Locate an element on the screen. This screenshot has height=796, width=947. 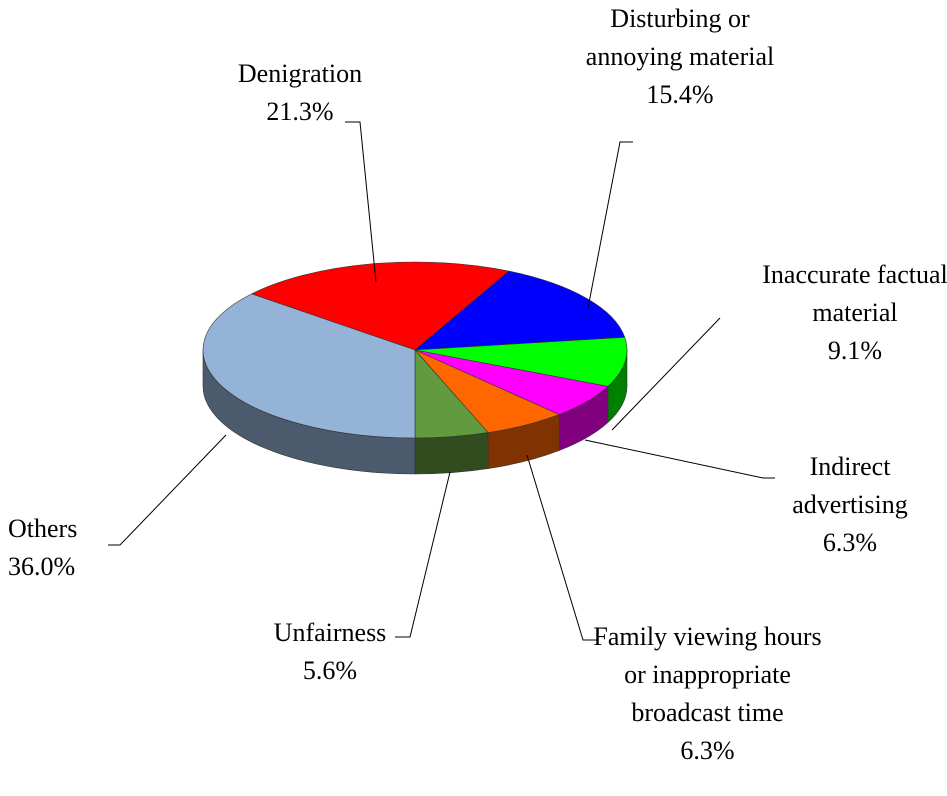
category-label: Denigration is located at coordinates (300, 73).